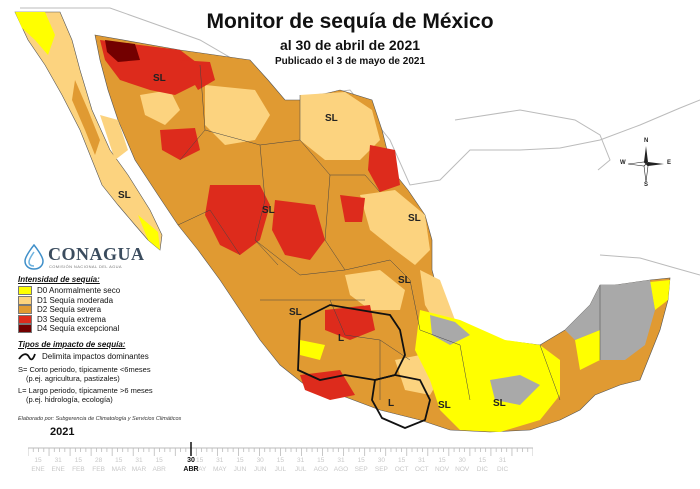 The width and height of the screenshot is (700, 489). Describe the element at coordinates (75, 300) in the screenshot. I see `legend-label: D1 Sequía moderada` at that location.